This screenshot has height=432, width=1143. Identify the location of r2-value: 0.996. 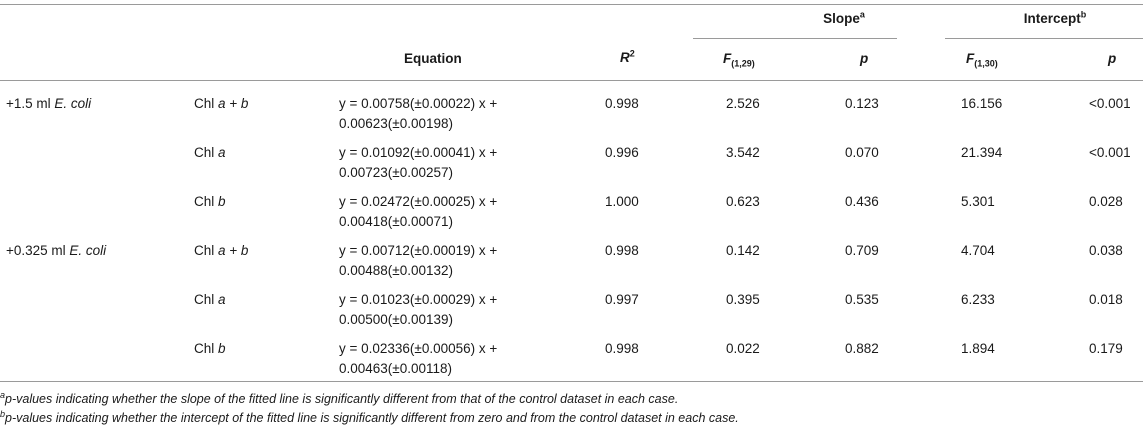
(622, 152).